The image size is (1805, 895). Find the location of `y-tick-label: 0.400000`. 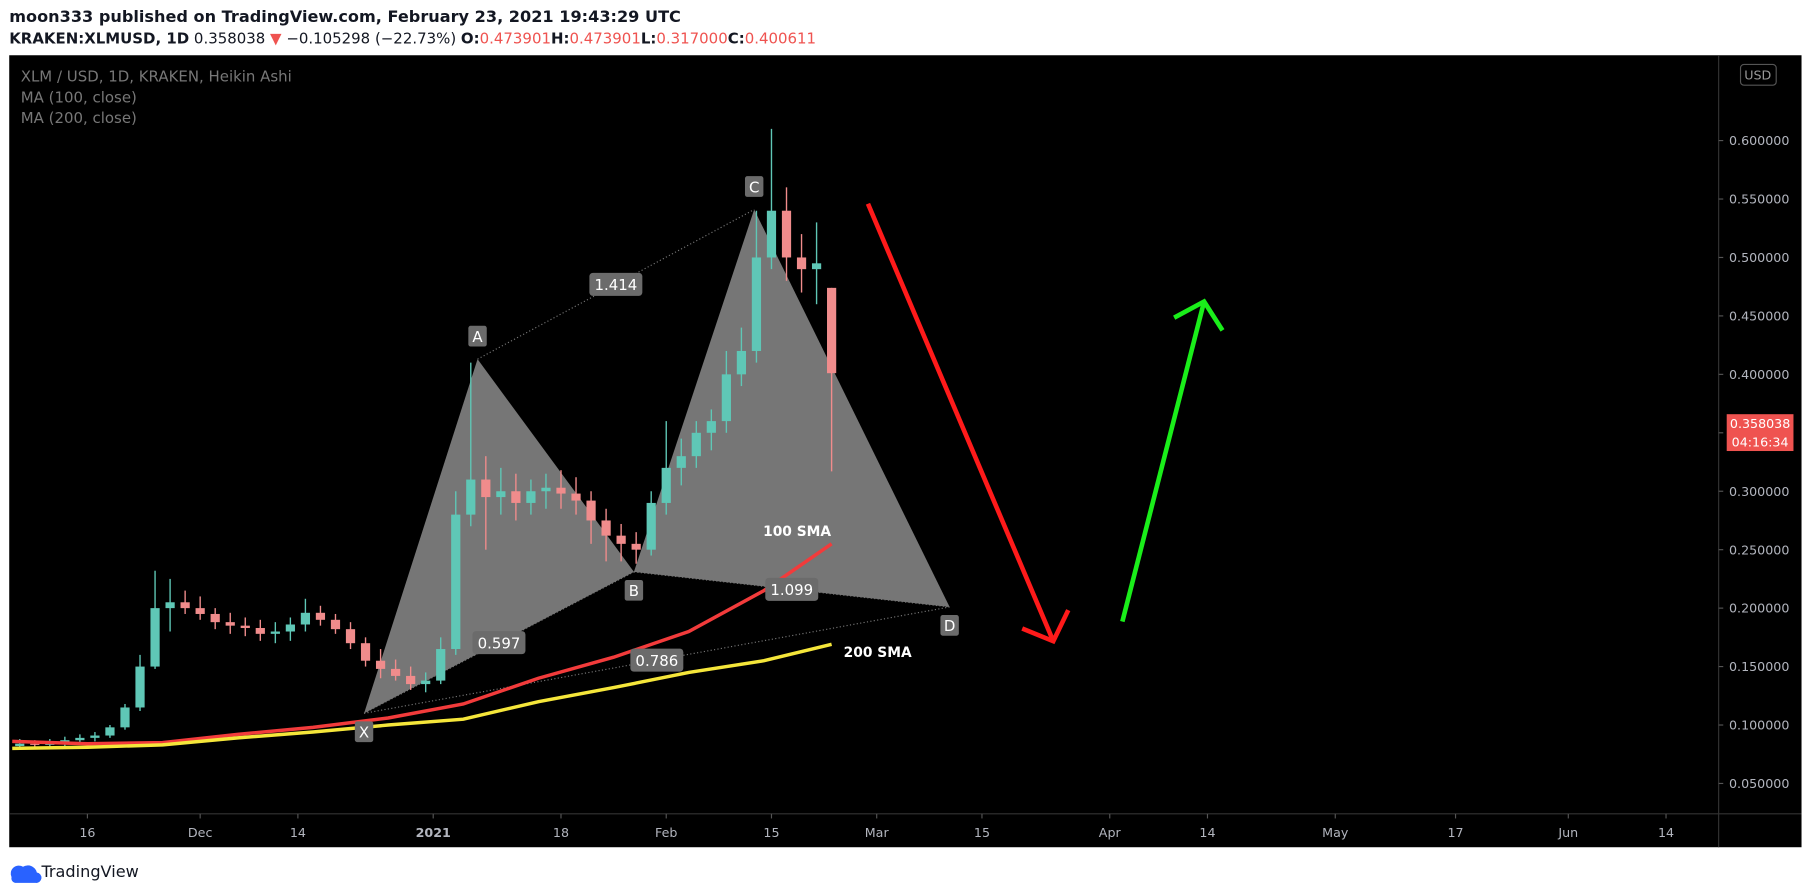

y-tick-label: 0.400000 is located at coordinates (1759, 374).